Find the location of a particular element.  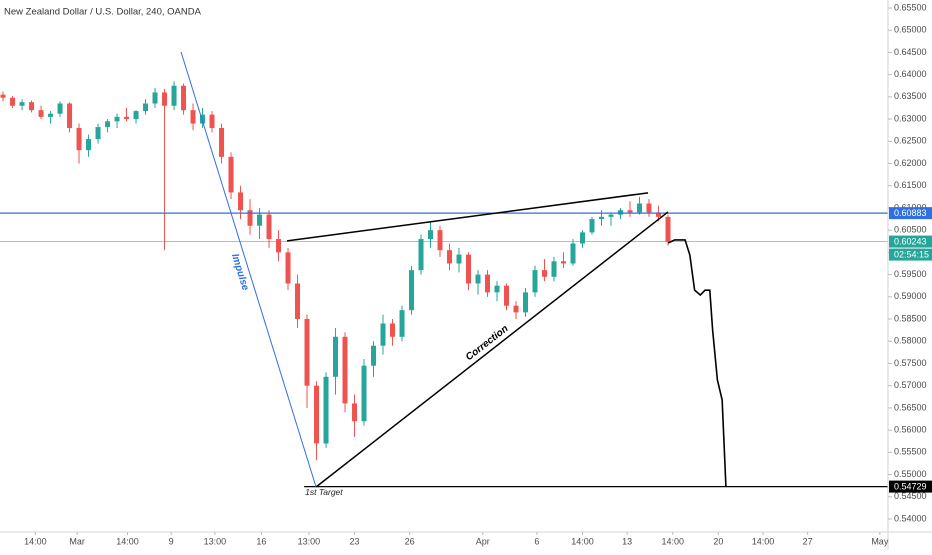

x-tick-label: 26 is located at coordinates (410, 541).